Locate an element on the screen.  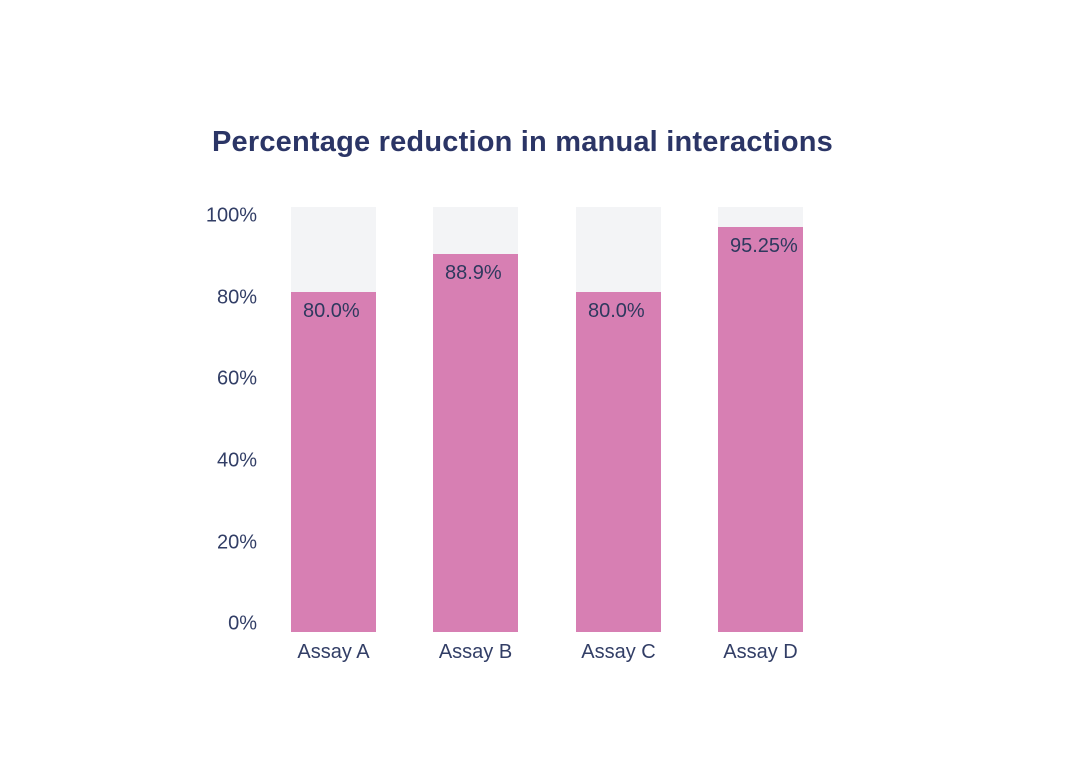
bar-assay-c: 80.0% Assay C is located at coordinates (618, 435).